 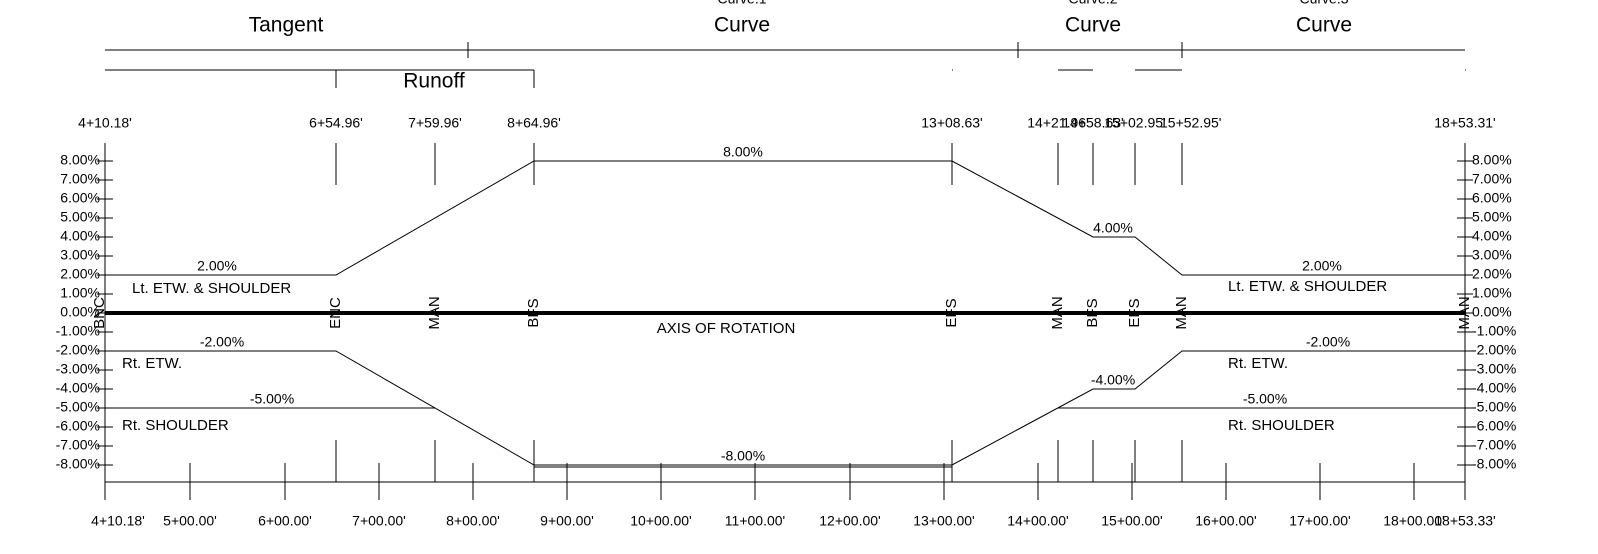 What do you see at coordinates (1413, 521) in the screenshot?
I see `station-label: 18+00.00'` at bounding box center [1413, 521].